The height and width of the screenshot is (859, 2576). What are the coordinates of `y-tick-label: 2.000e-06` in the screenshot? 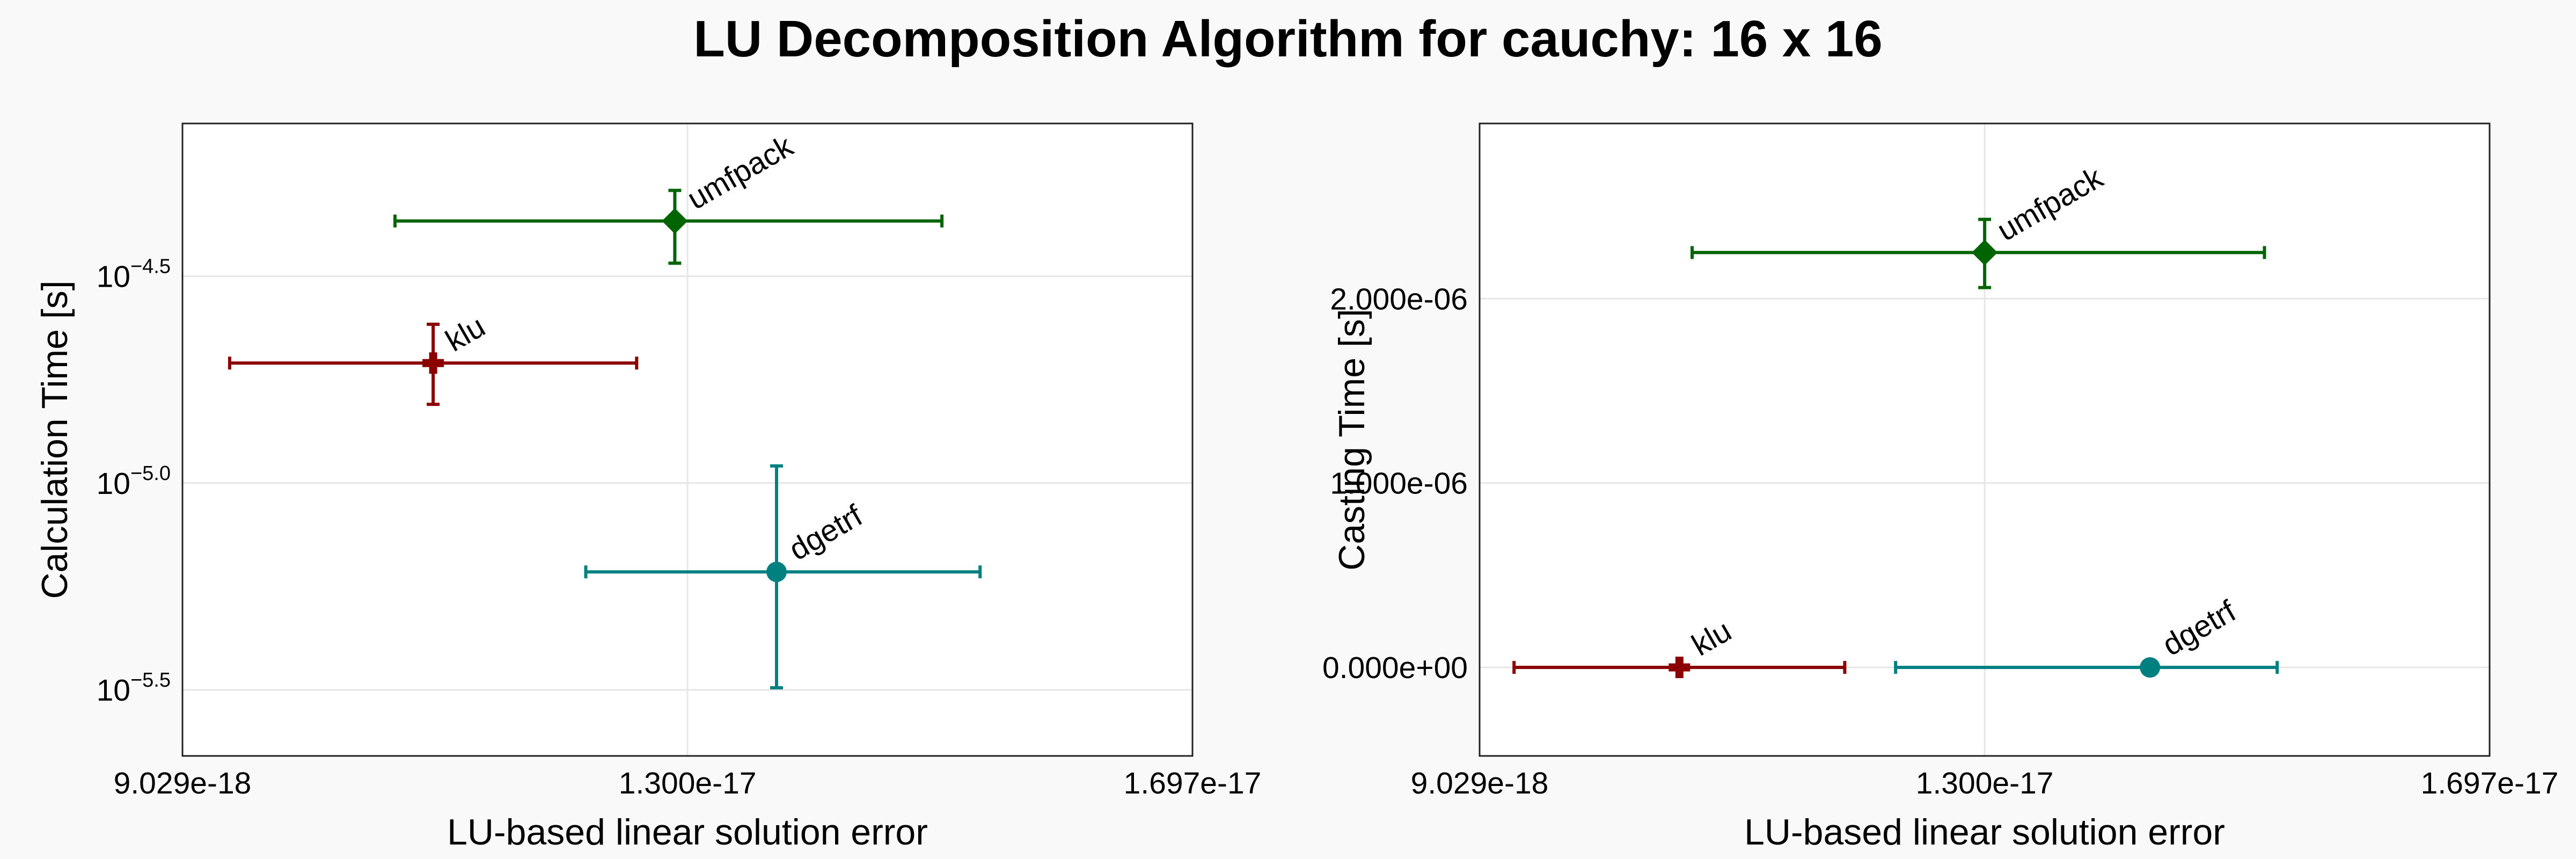 It's located at (1399, 299).